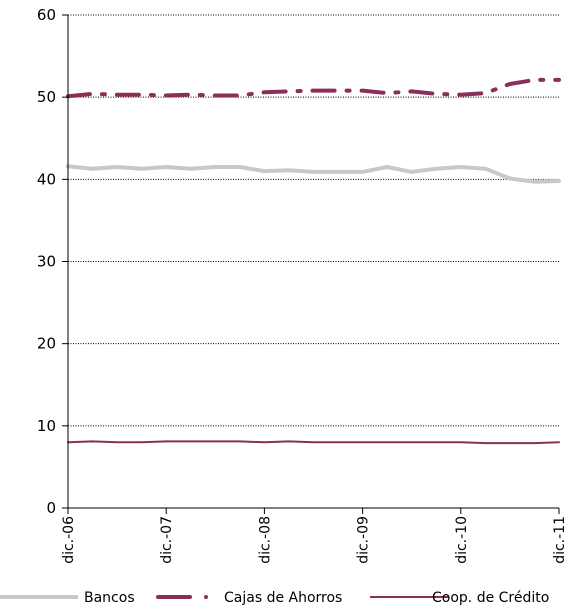 The image size is (567, 606). Describe the element at coordinates (462, 540) in the screenshot. I see `x-tick-label: dic.-10` at that location.